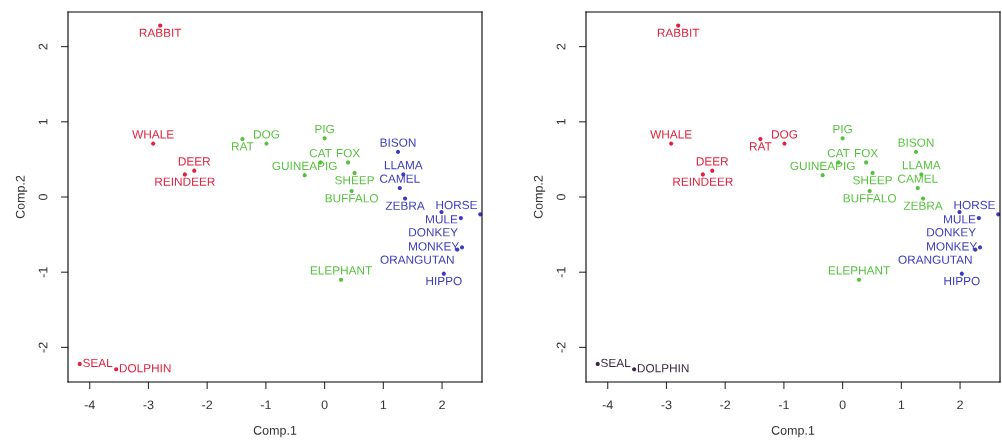 This screenshot has height=448, width=1002. Describe the element at coordinates (974, 205) in the screenshot. I see `data-label: HORSE` at that location.